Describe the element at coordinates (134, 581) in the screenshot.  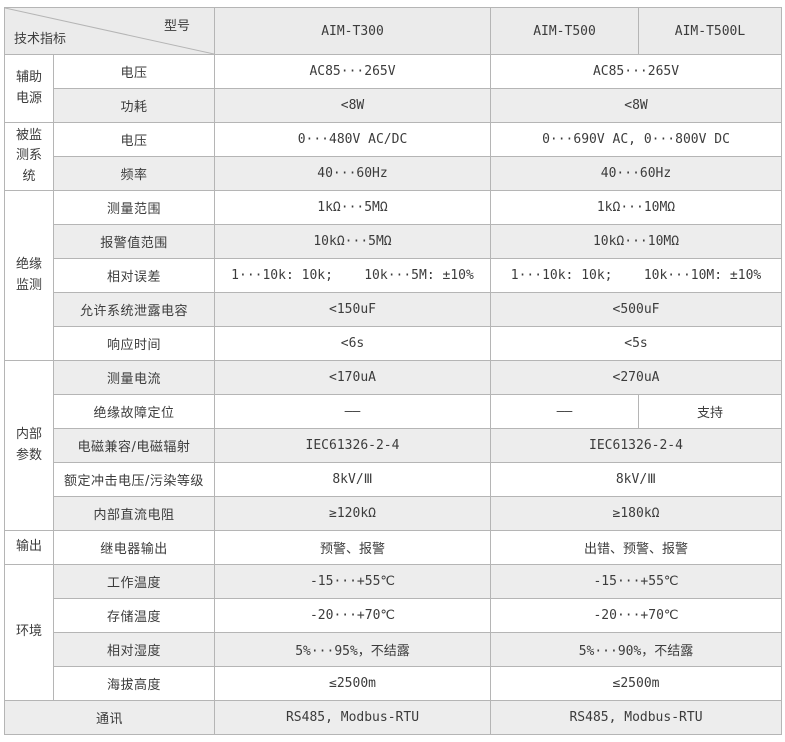
I see `spec-label: 工作温度` at that location.